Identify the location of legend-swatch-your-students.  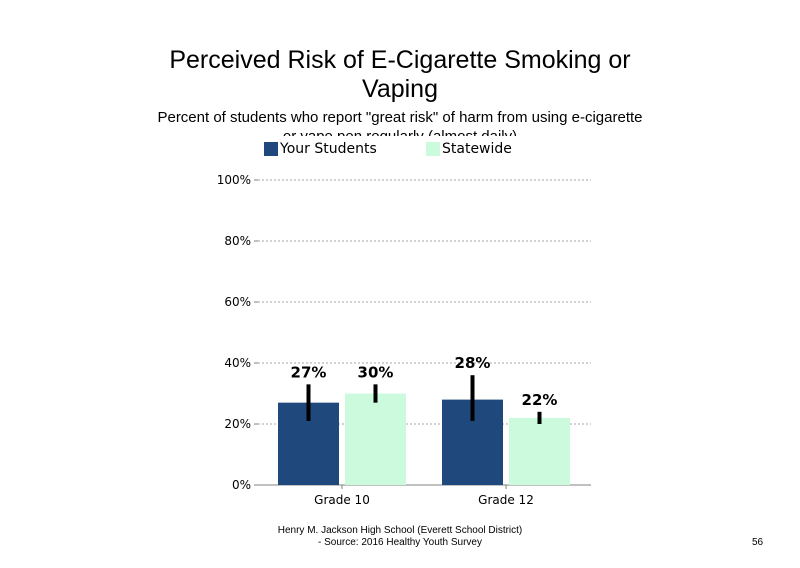
(271, 149).